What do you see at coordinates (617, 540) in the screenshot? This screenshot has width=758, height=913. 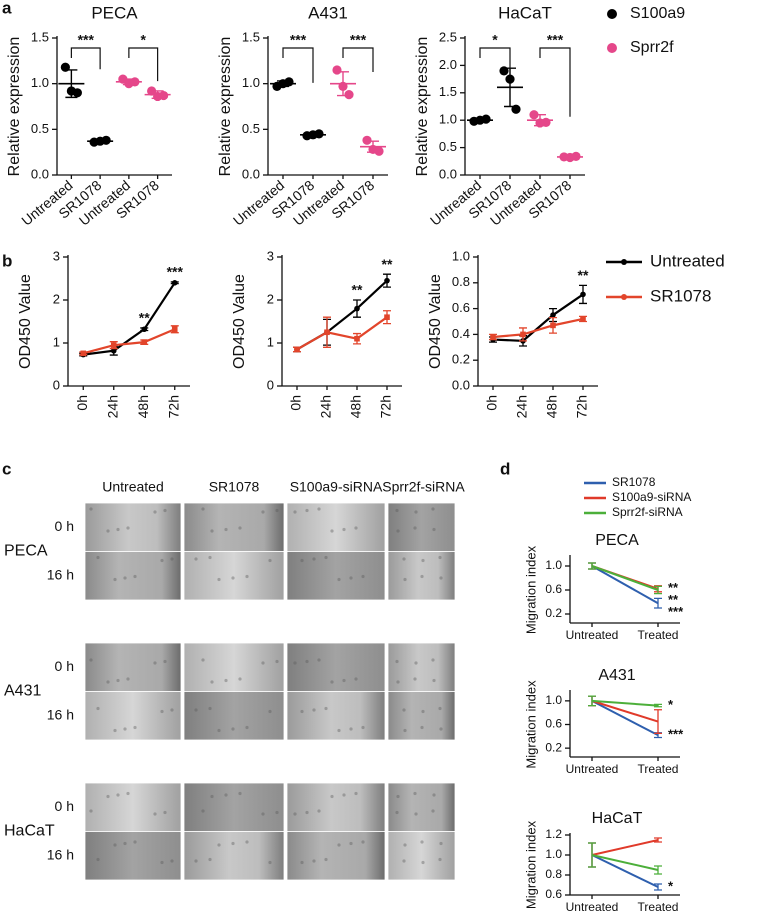 I see `chart-title: PECA` at bounding box center [617, 540].